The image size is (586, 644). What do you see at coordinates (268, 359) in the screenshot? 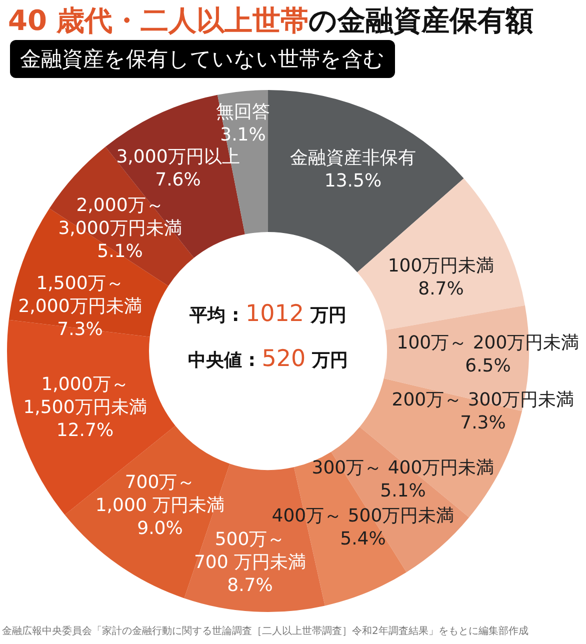
I see `text: 中央値 : 520 万円` at bounding box center [268, 359].